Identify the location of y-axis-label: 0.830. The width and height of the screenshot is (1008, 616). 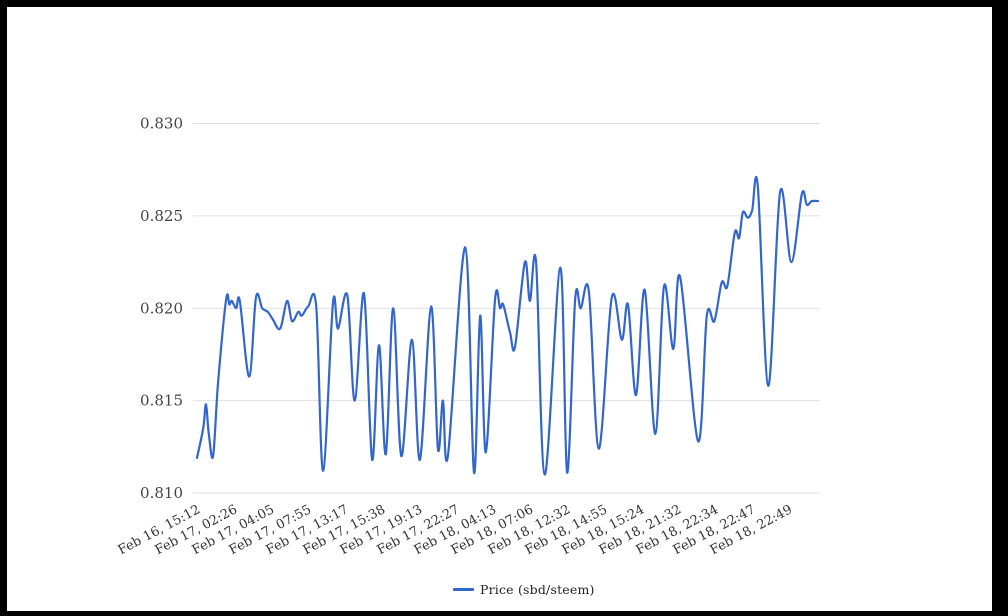
(161, 124).